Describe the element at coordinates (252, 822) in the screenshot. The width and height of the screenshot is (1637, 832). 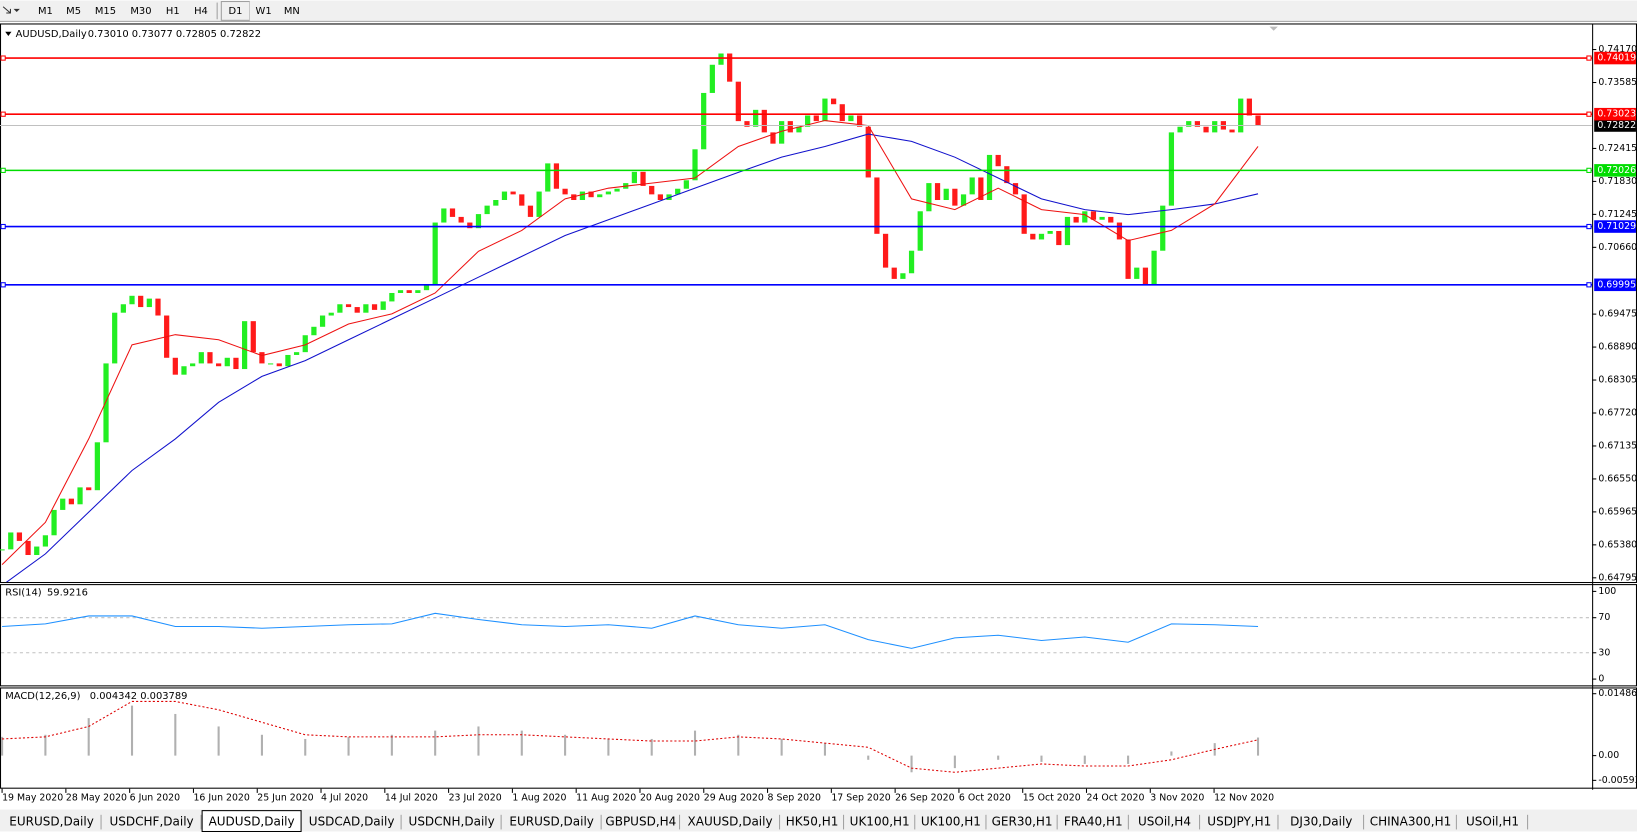
I see `tab-label: AUDUSD,Daily` at that location.